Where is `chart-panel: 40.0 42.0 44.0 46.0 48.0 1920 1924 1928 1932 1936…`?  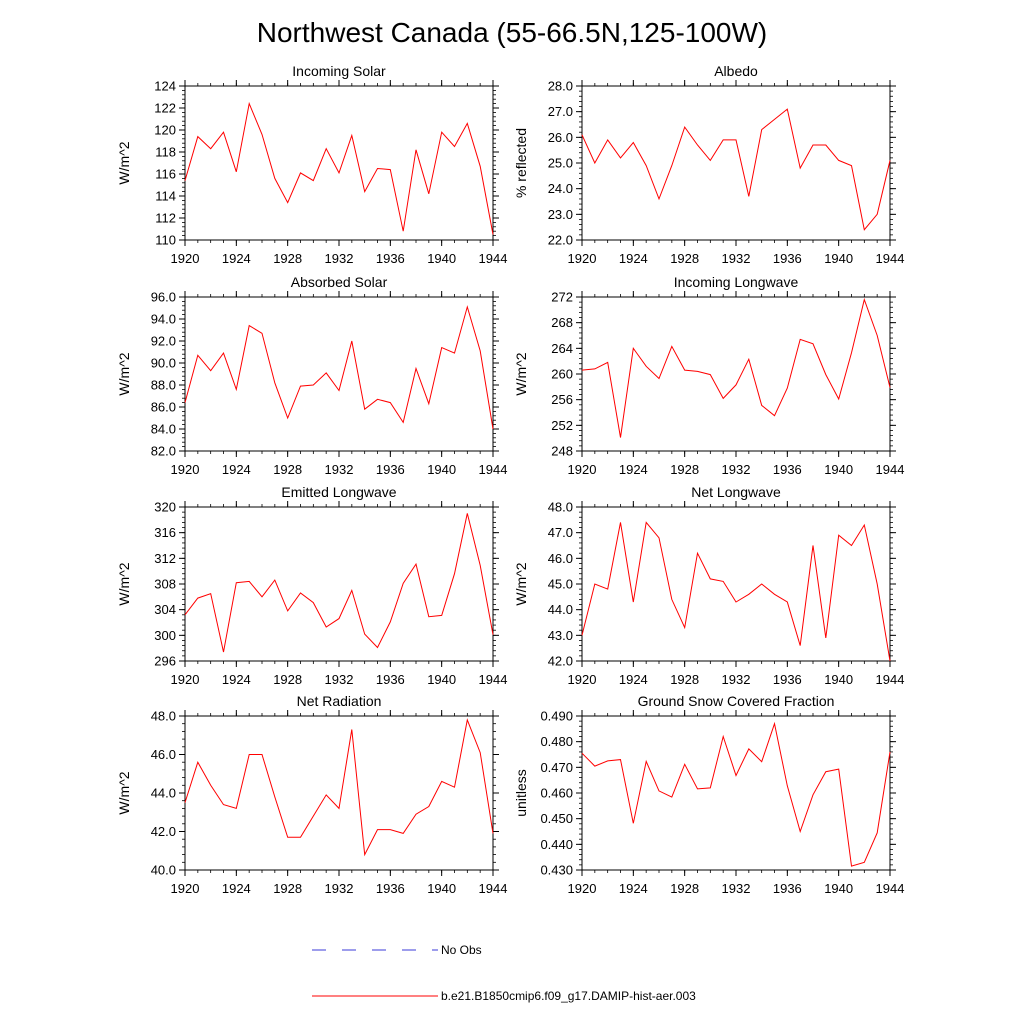
chart-panel: 40.0 42.0 44.0 46.0 48.0 1920 1924 1928 1932 1936… is located at coordinates (311, 794).